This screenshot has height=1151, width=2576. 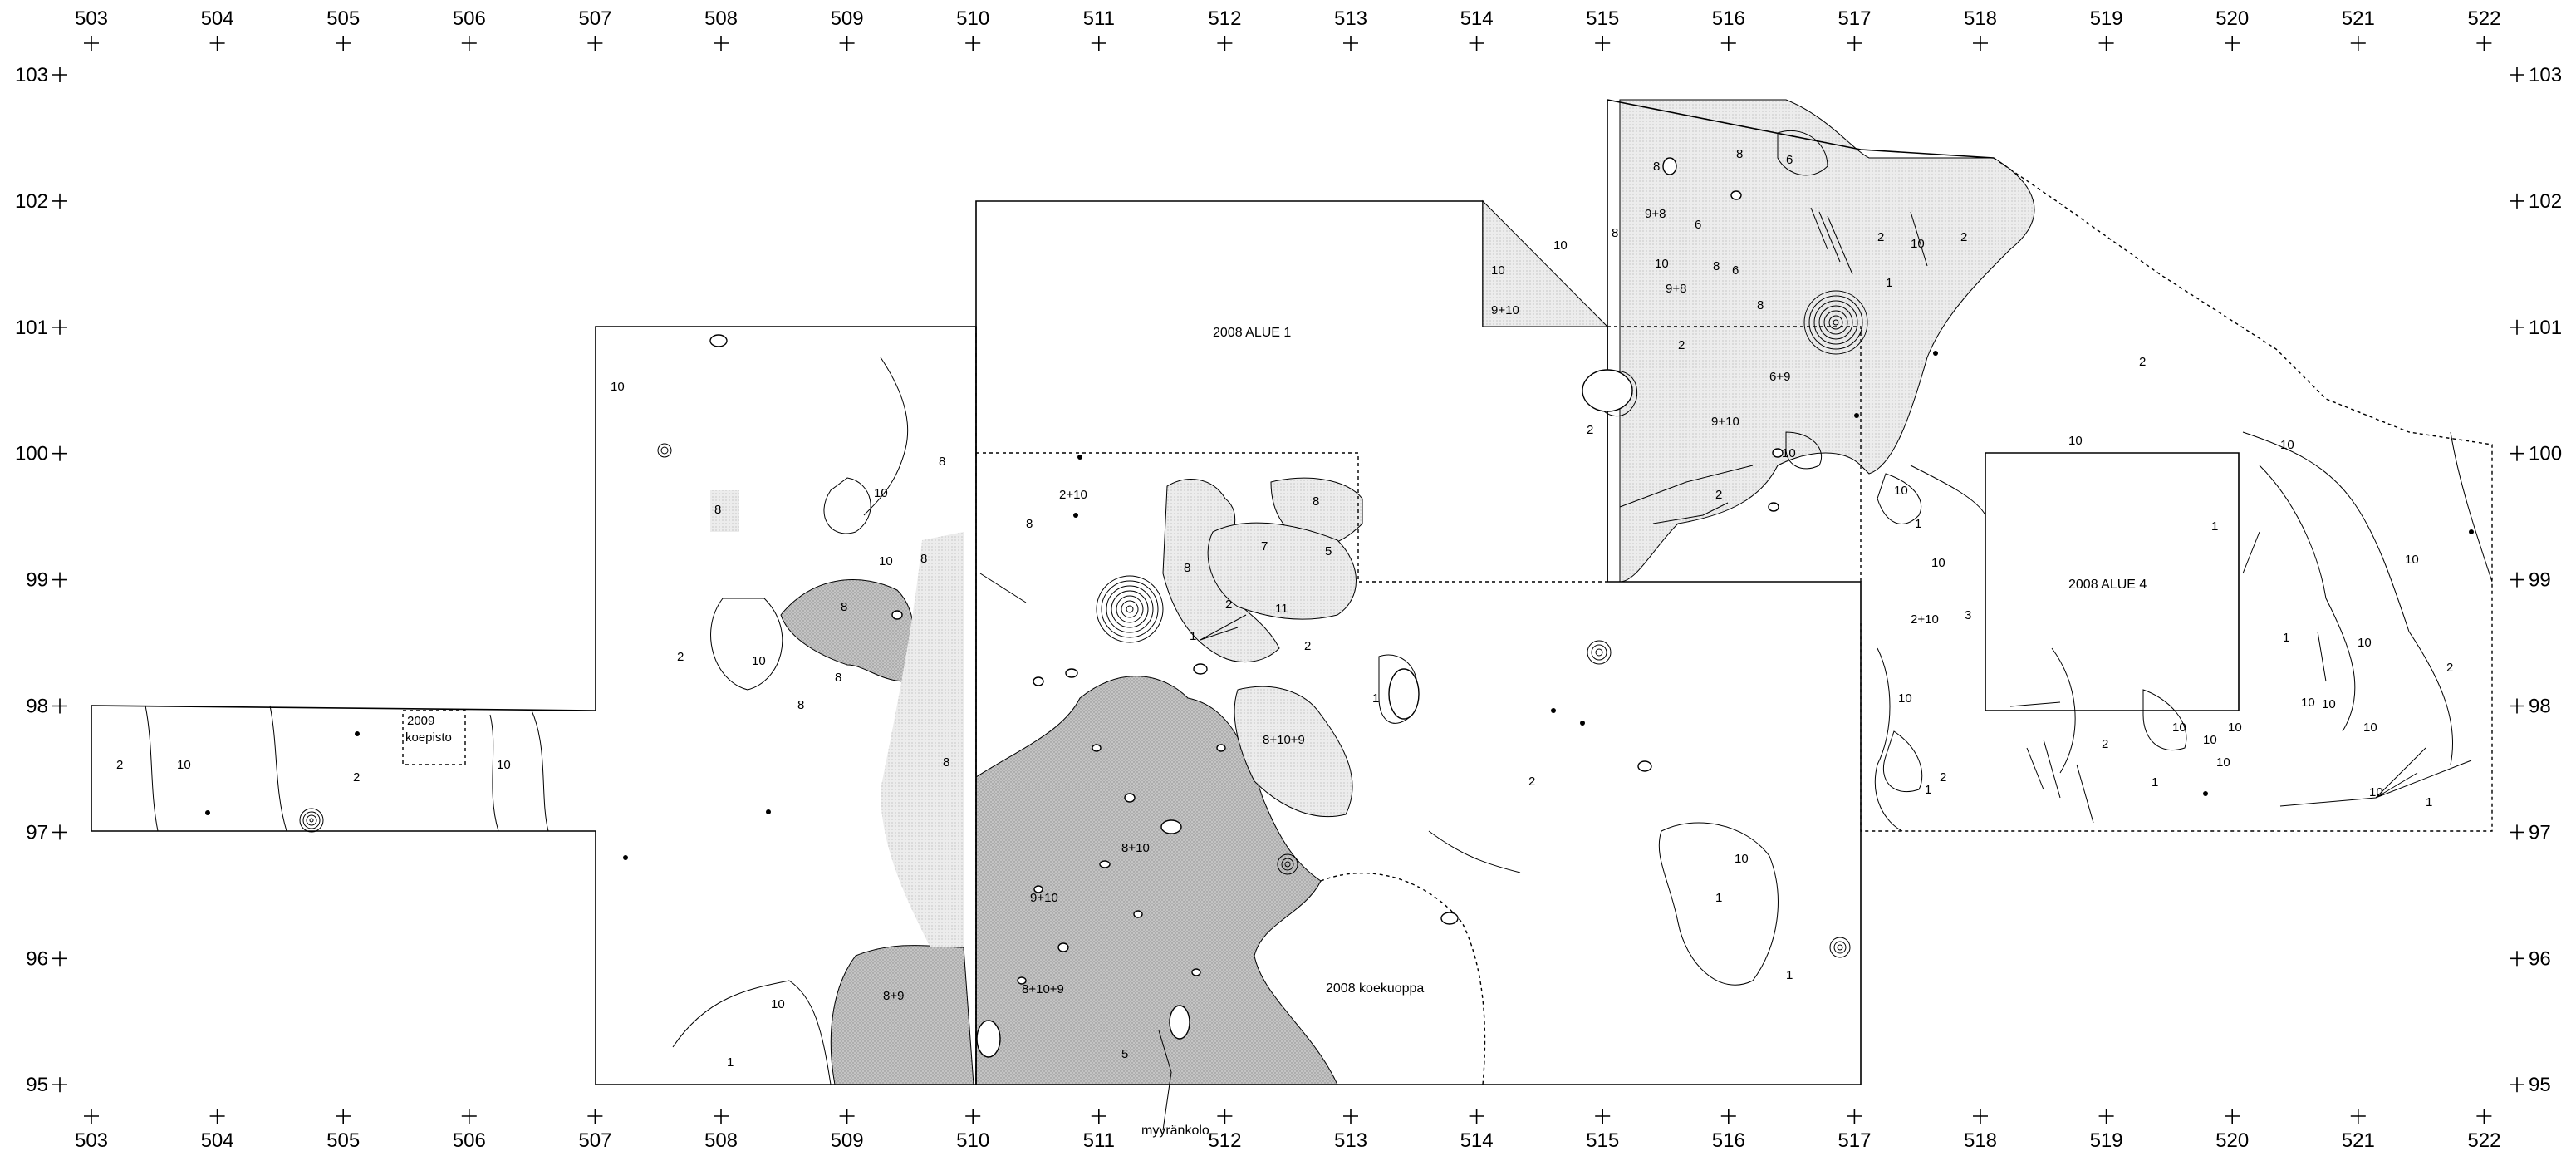 I want to click on zone-label: 9+10, so click(x=1044, y=898).